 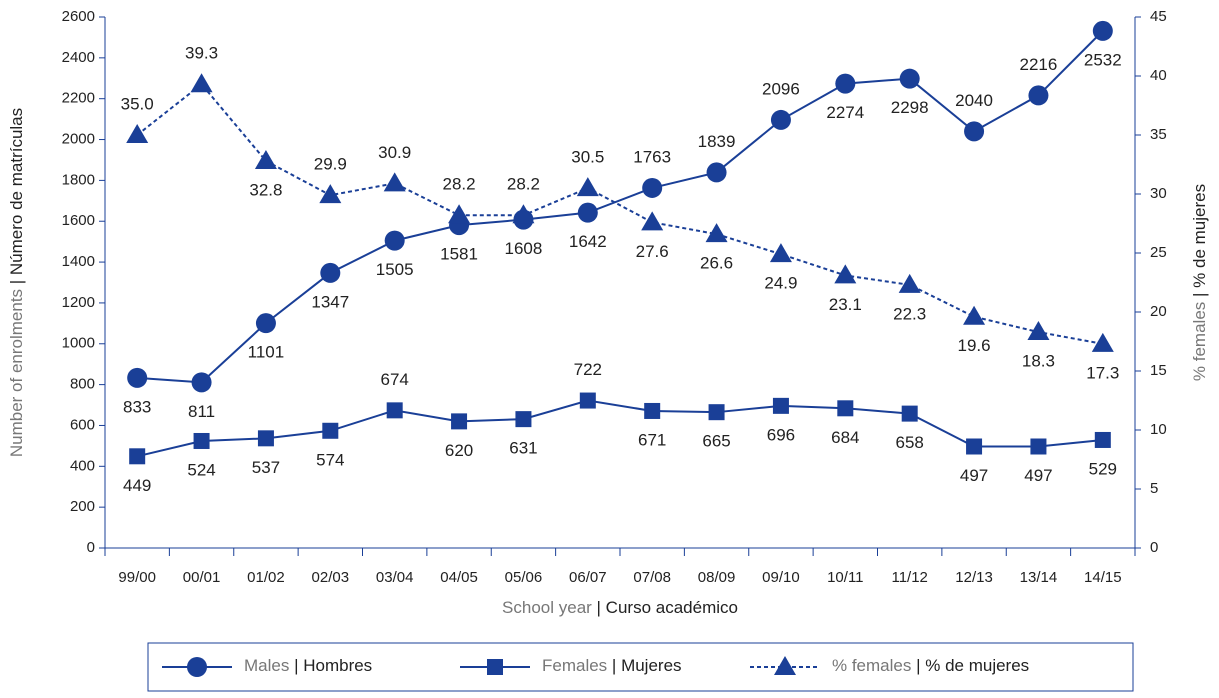 What do you see at coordinates (845, 304) in the screenshot?
I see `data-label: 23.1` at bounding box center [845, 304].